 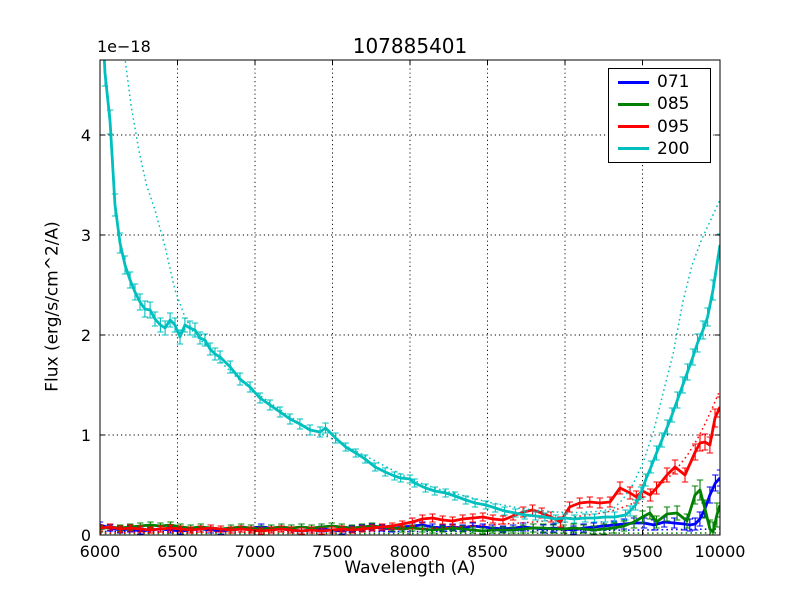 What do you see at coordinates (673, 148) in the screenshot?
I see `legend-label: 200` at bounding box center [673, 148].